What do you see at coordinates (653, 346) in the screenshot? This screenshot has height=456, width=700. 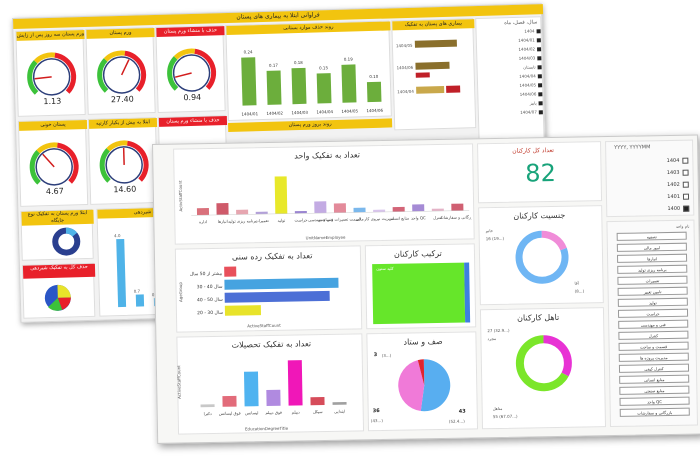 I see `unit-filter-button: قسمت و ساخت` at bounding box center [653, 346].